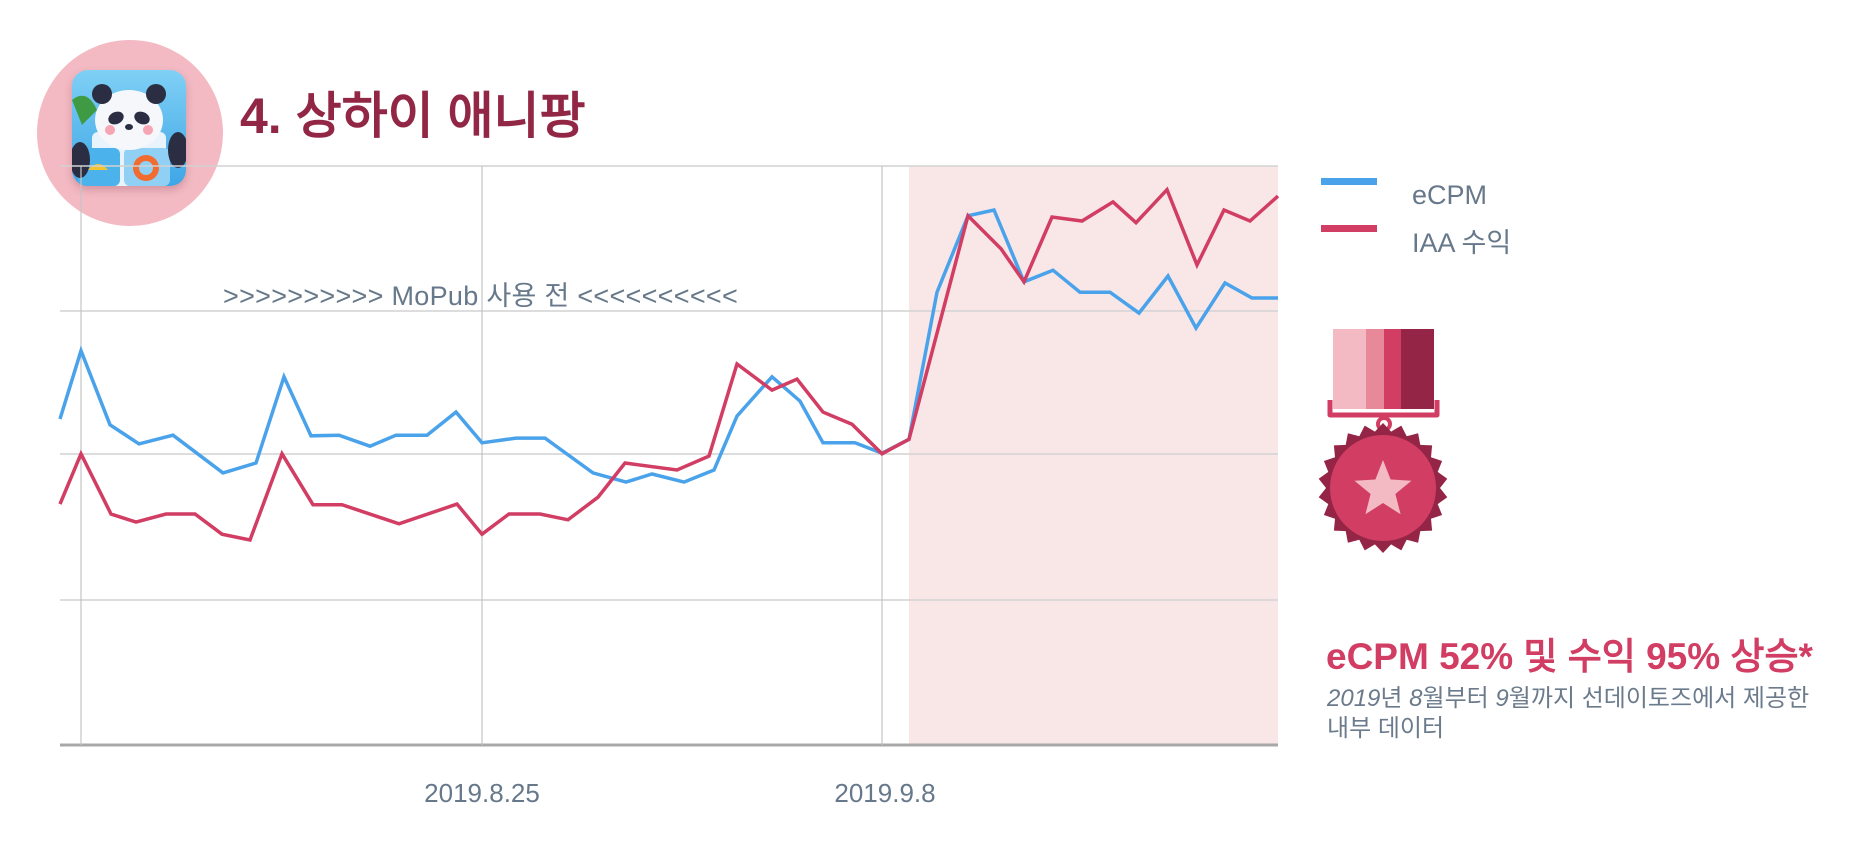 This screenshot has height=842, width=1868. What do you see at coordinates (1349, 181) in the screenshot?
I see `legend-swatch-ecpm` at bounding box center [1349, 181].